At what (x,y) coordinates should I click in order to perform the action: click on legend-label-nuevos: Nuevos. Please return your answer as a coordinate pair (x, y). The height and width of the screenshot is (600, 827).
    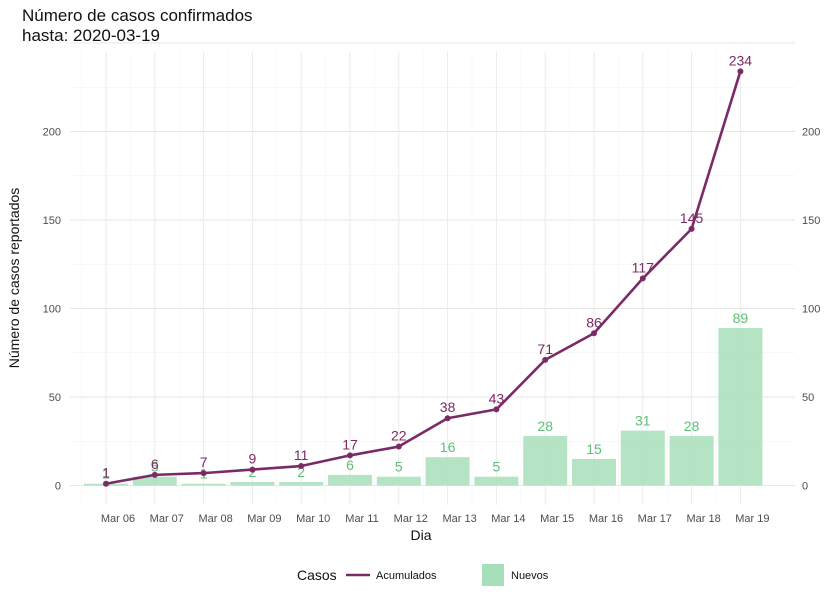
    Looking at the image, I should click on (530, 576).